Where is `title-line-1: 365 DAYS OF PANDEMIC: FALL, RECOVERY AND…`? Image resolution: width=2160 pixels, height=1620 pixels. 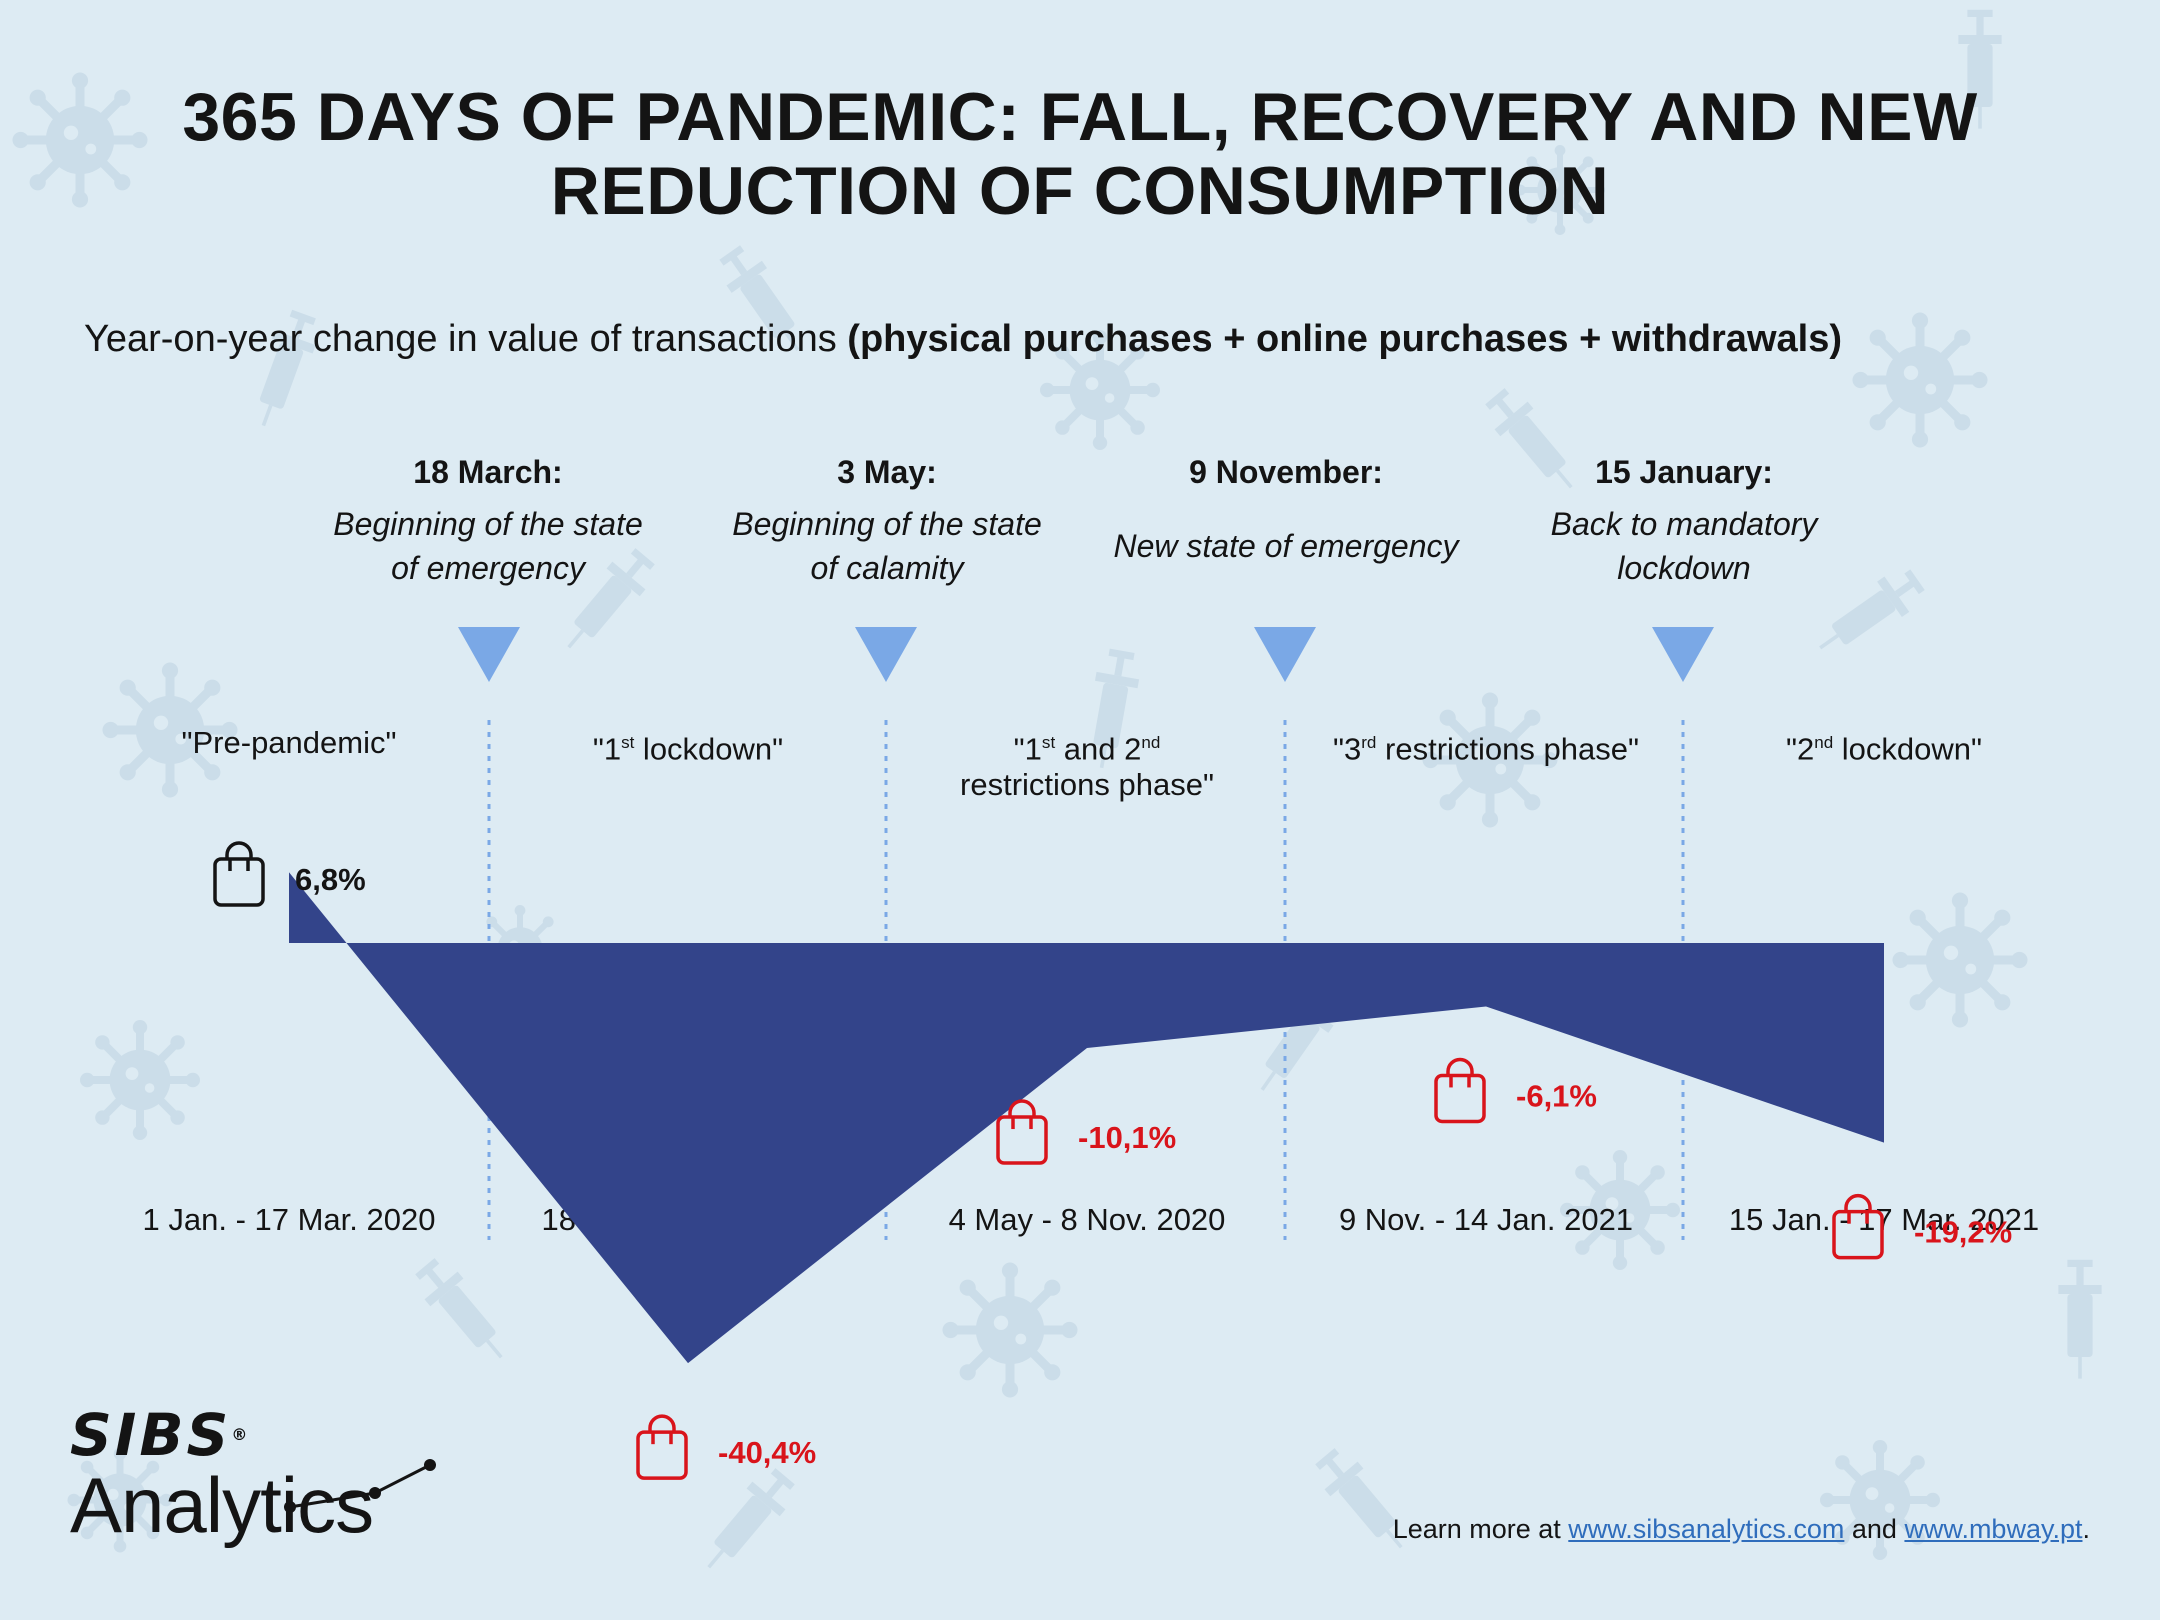
title-line-1: 365 DAYS OF PANDEMIC: FALL, RECOVERY AND… is located at coordinates (1080, 117).